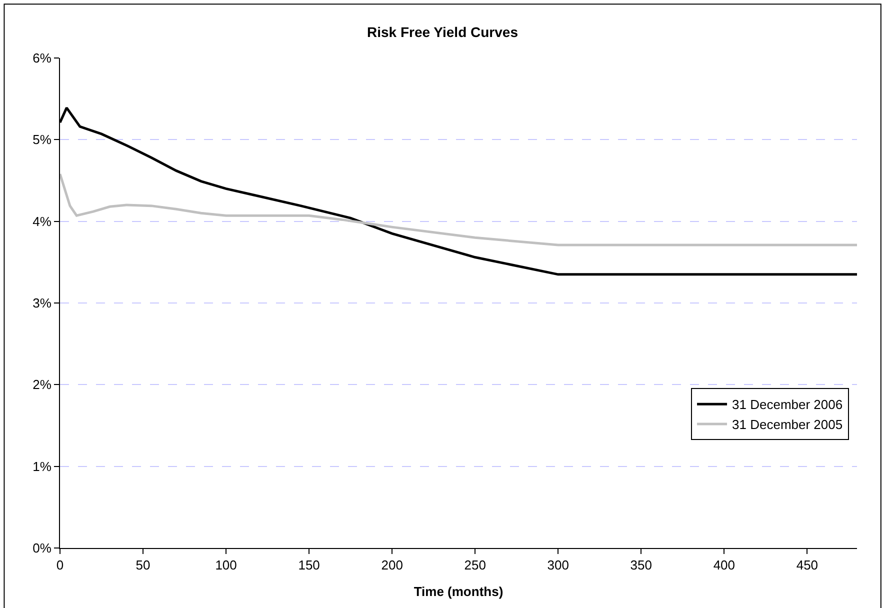 The height and width of the screenshot is (608, 885). Describe the element at coordinates (442, 32) in the screenshot. I see `chart-title: Risk Free Yield Curves` at that location.